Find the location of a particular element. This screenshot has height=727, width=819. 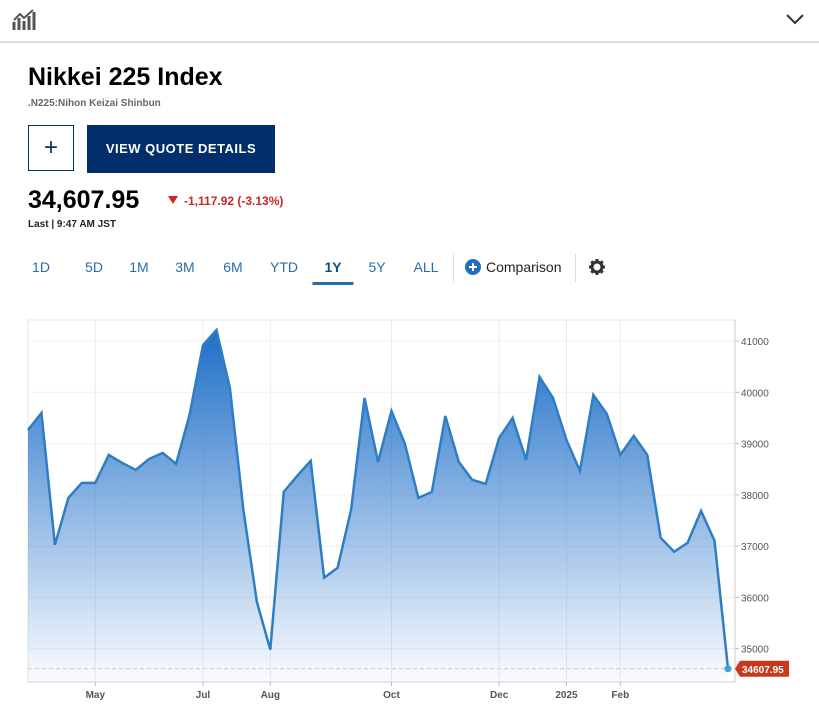

tab: 1D is located at coordinates (41, 267).